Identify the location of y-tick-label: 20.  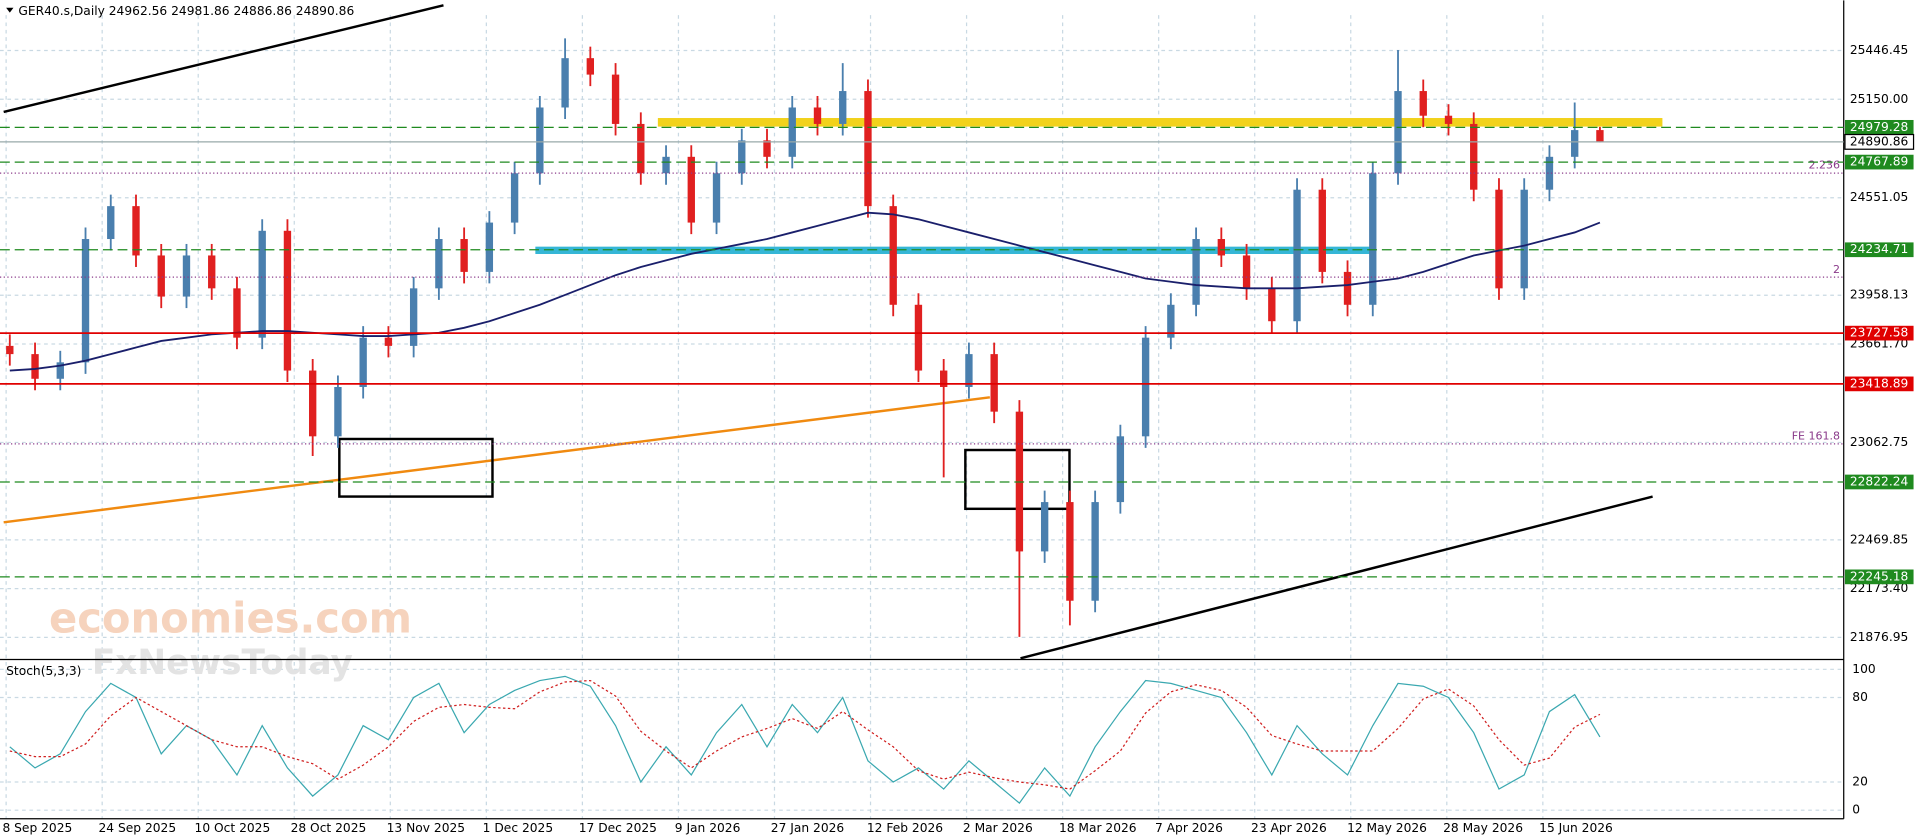
(1860, 782).